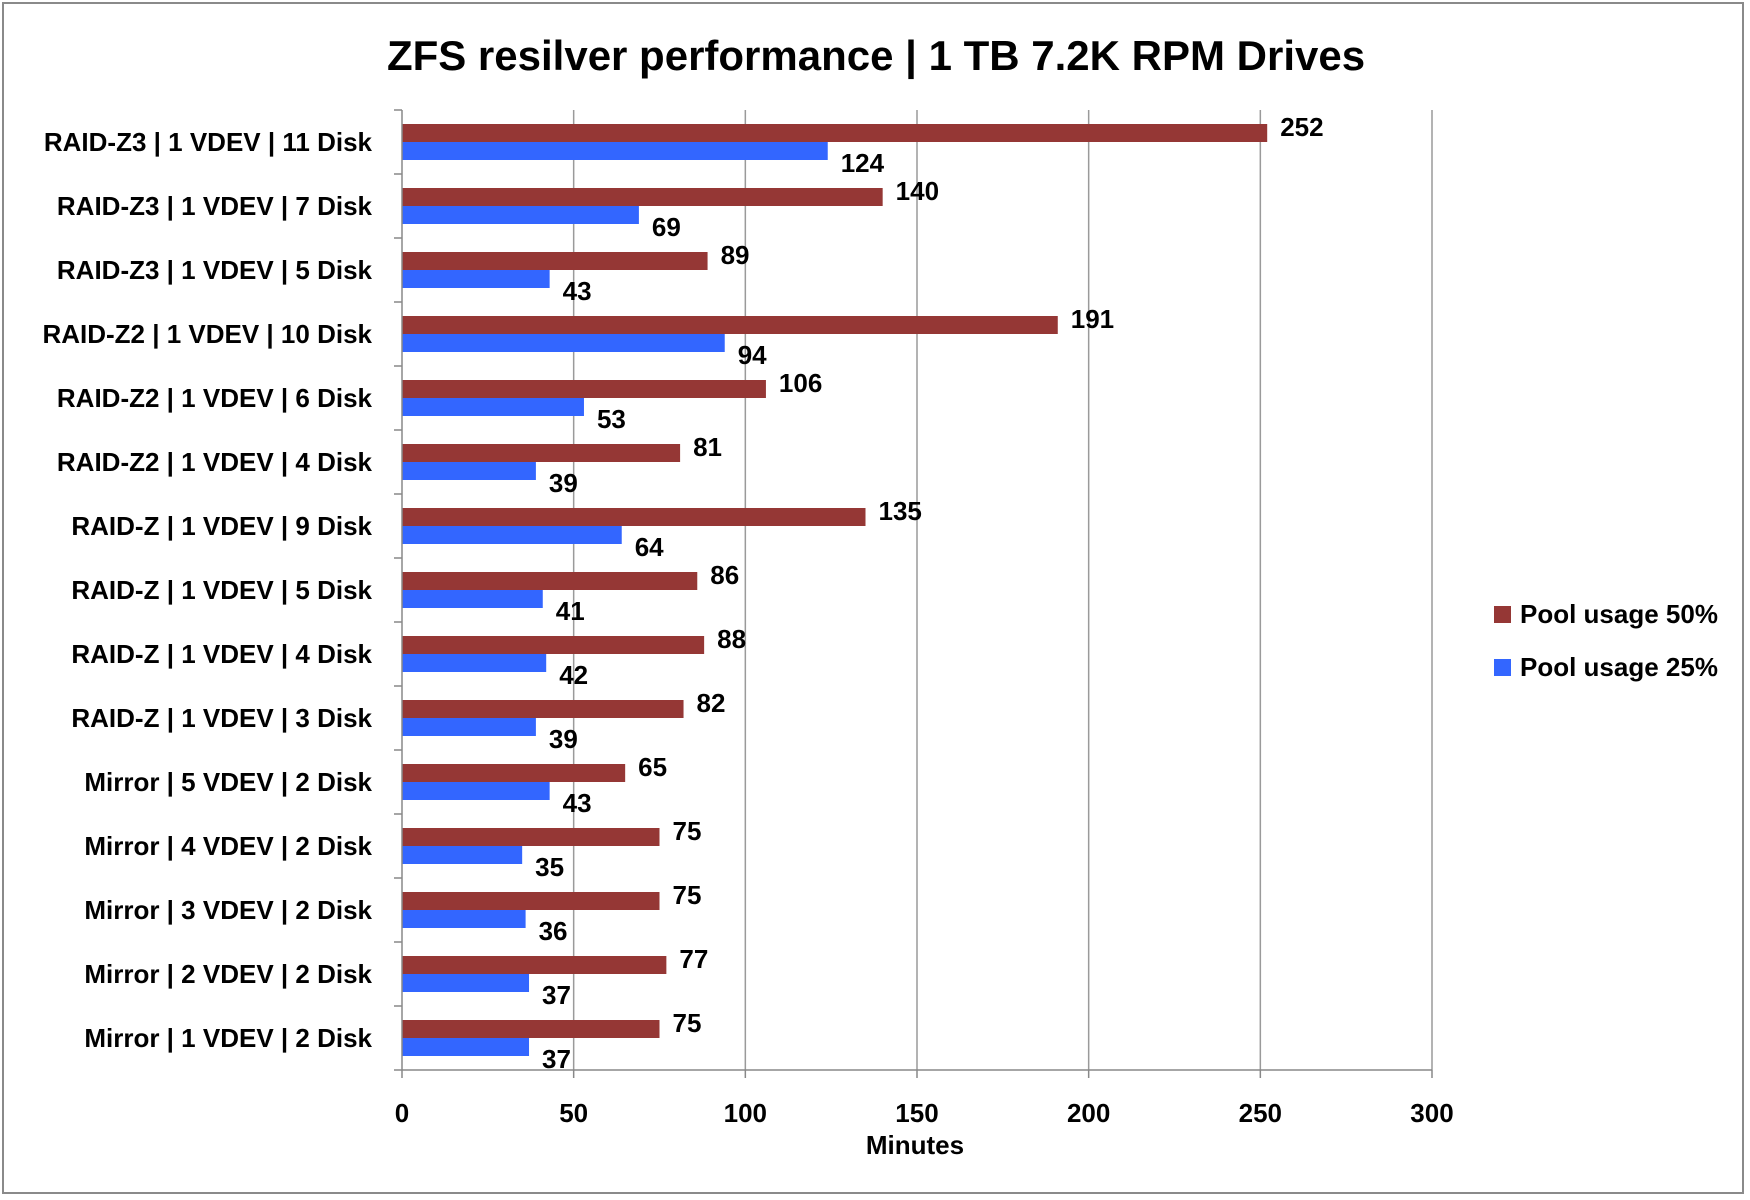  What do you see at coordinates (221, 526) in the screenshot?
I see `category-label-raid-z-1-vdev-9-disk: RAID-Z | 1 VDEV | 9 Disk` at bounding box center [221, 526].